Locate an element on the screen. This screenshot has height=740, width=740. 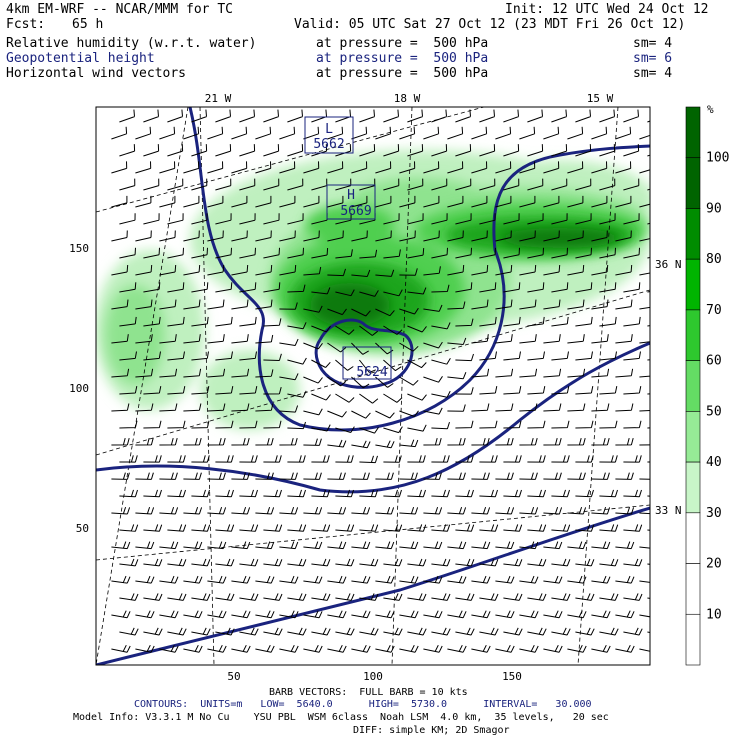
lon-label-18w: 18 W is located at coordinates (407, 98).